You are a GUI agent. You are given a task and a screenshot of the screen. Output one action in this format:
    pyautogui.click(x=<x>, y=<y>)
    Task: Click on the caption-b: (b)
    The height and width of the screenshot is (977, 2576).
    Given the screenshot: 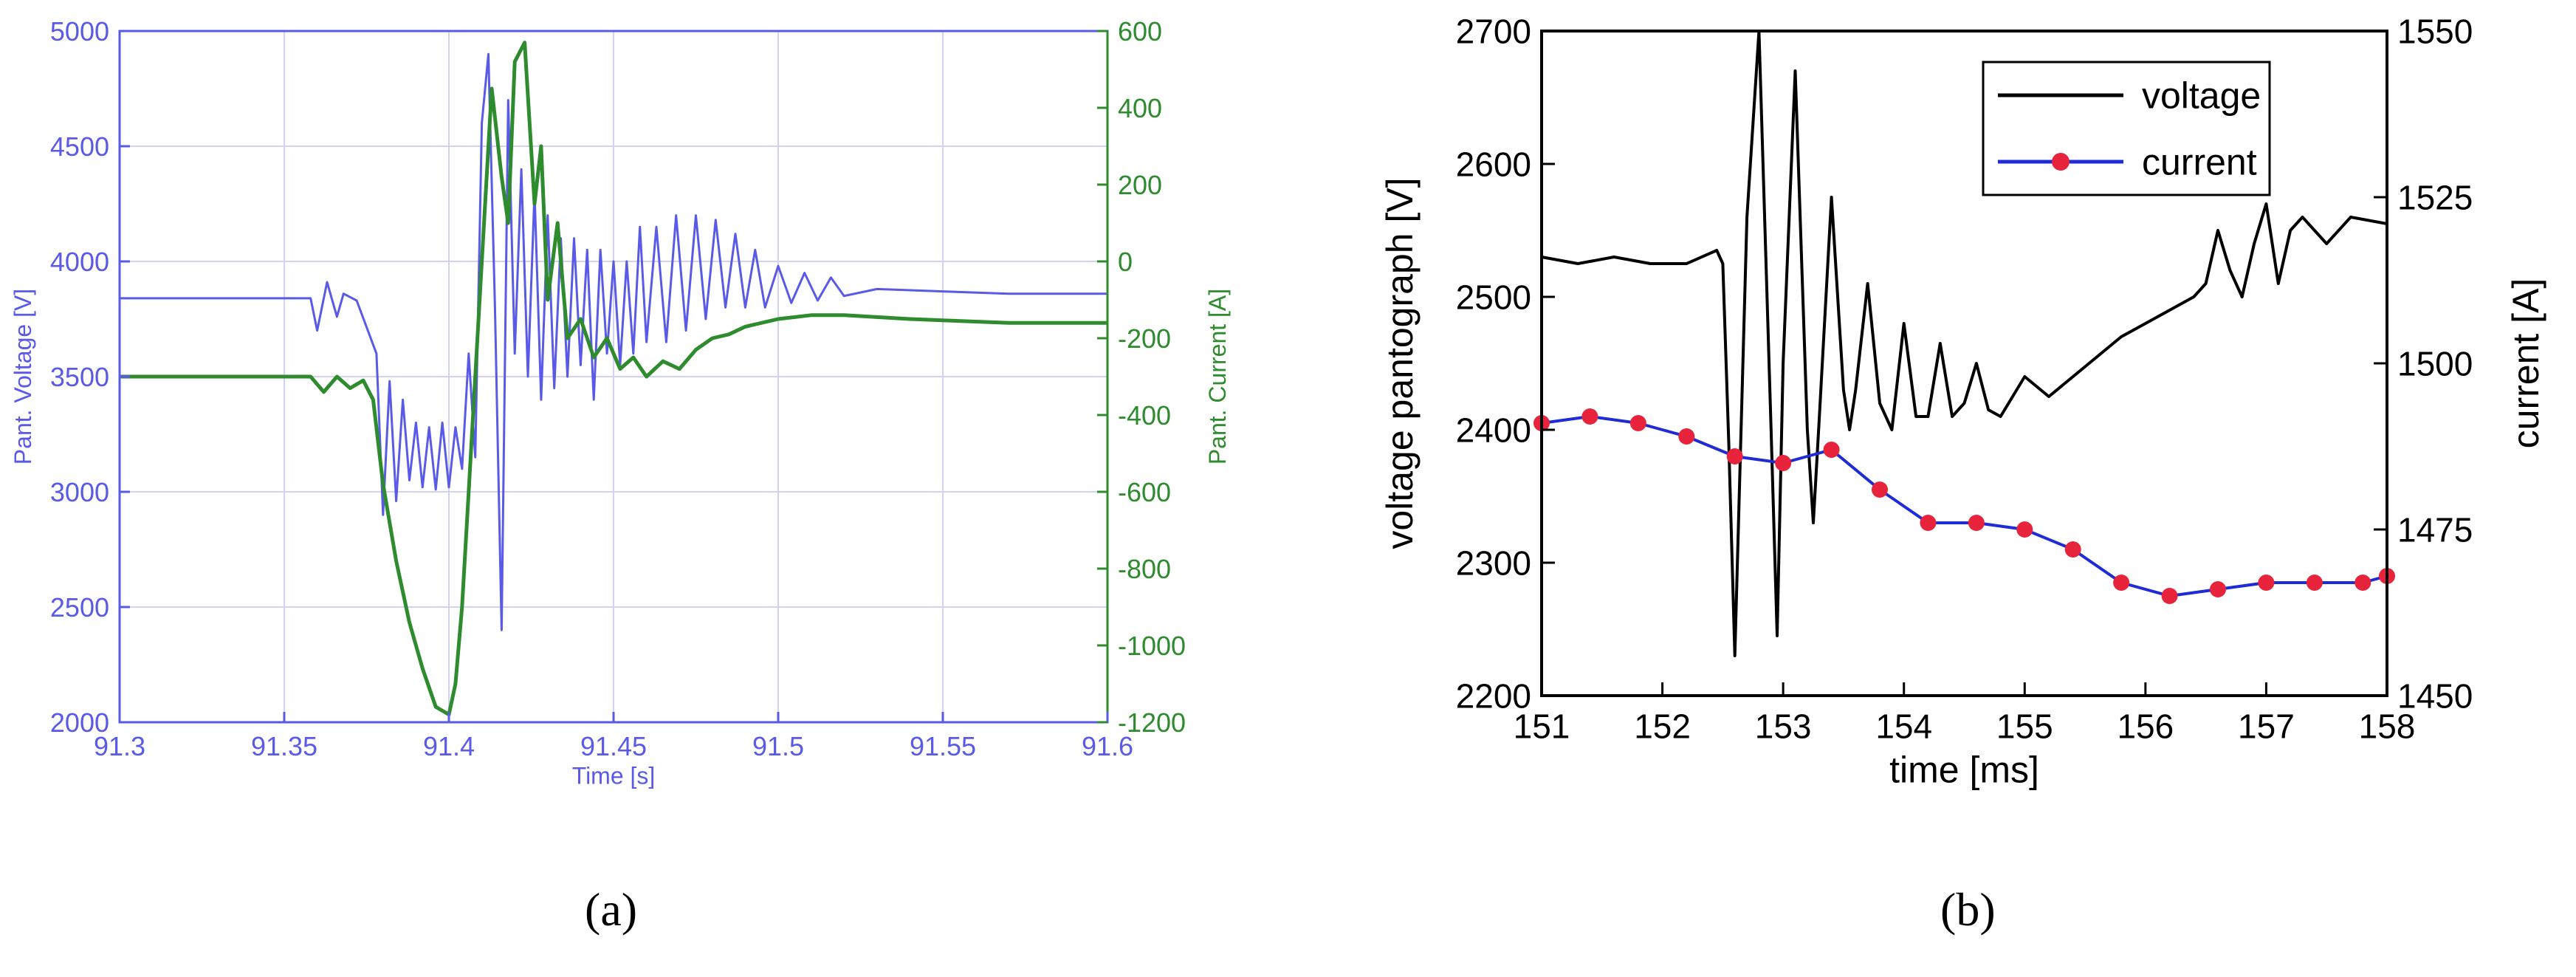 What is the action you would take?
    pyautogui.click(x=1968, y=910)
    